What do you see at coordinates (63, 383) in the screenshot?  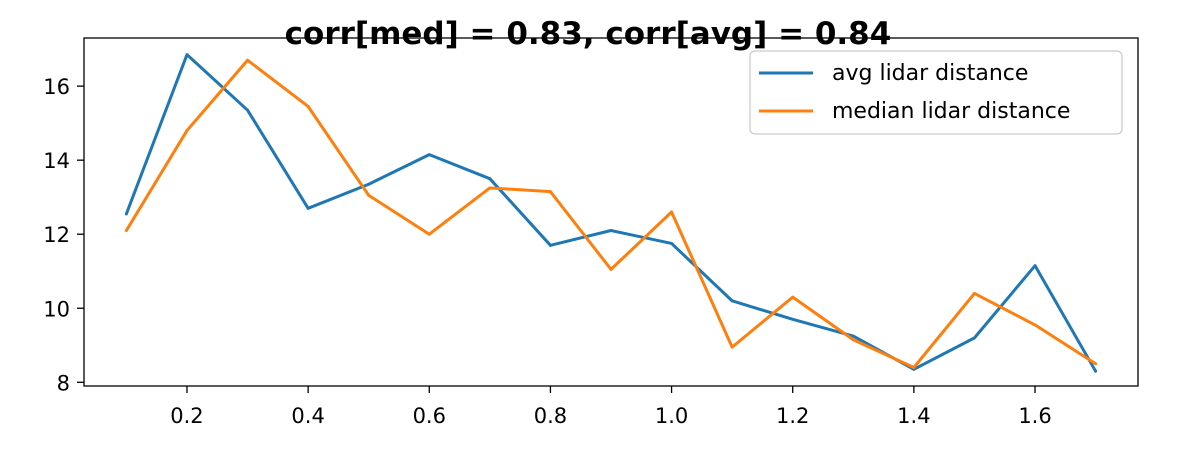 I see `y-tick-label: 8` at bounding box center [63, 383].